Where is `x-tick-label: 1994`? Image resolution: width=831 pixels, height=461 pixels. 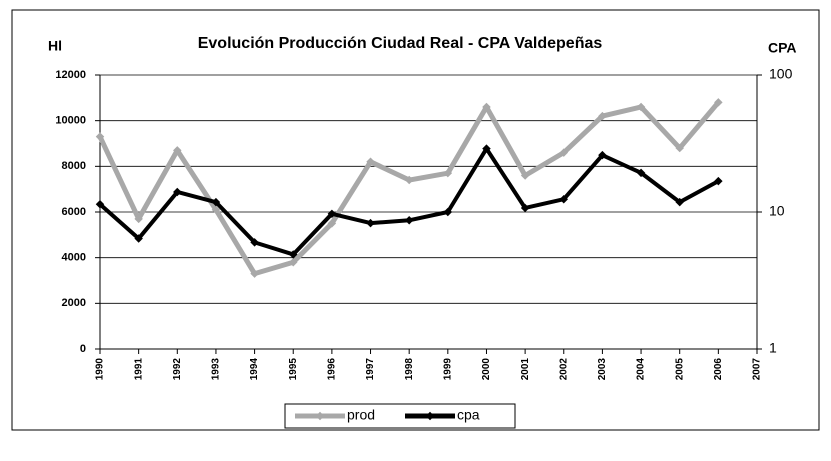
x-tick-label: 1994 is located at coordinates (254, 369).